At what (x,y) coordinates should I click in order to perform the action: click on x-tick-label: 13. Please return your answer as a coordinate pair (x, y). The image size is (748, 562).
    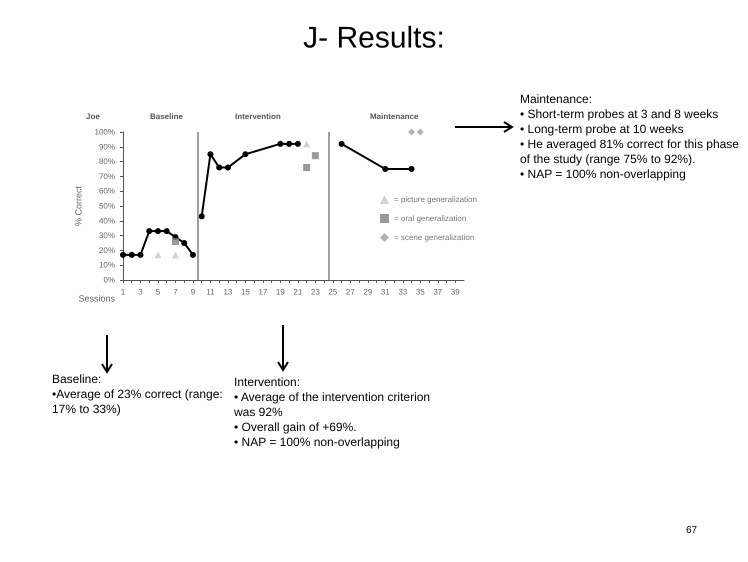
    Looking at the image, I should click on (228, 292).